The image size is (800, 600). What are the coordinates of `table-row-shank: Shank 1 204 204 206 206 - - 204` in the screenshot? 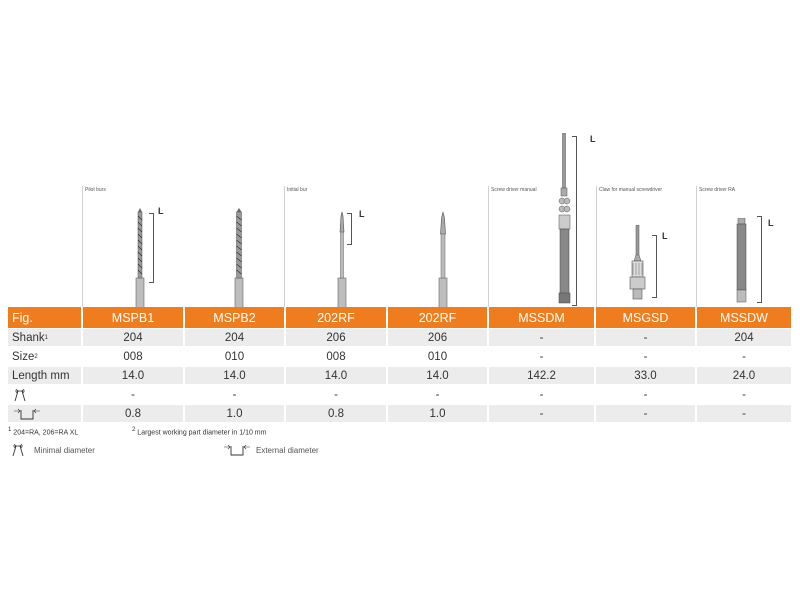 It's located at (399, 337).